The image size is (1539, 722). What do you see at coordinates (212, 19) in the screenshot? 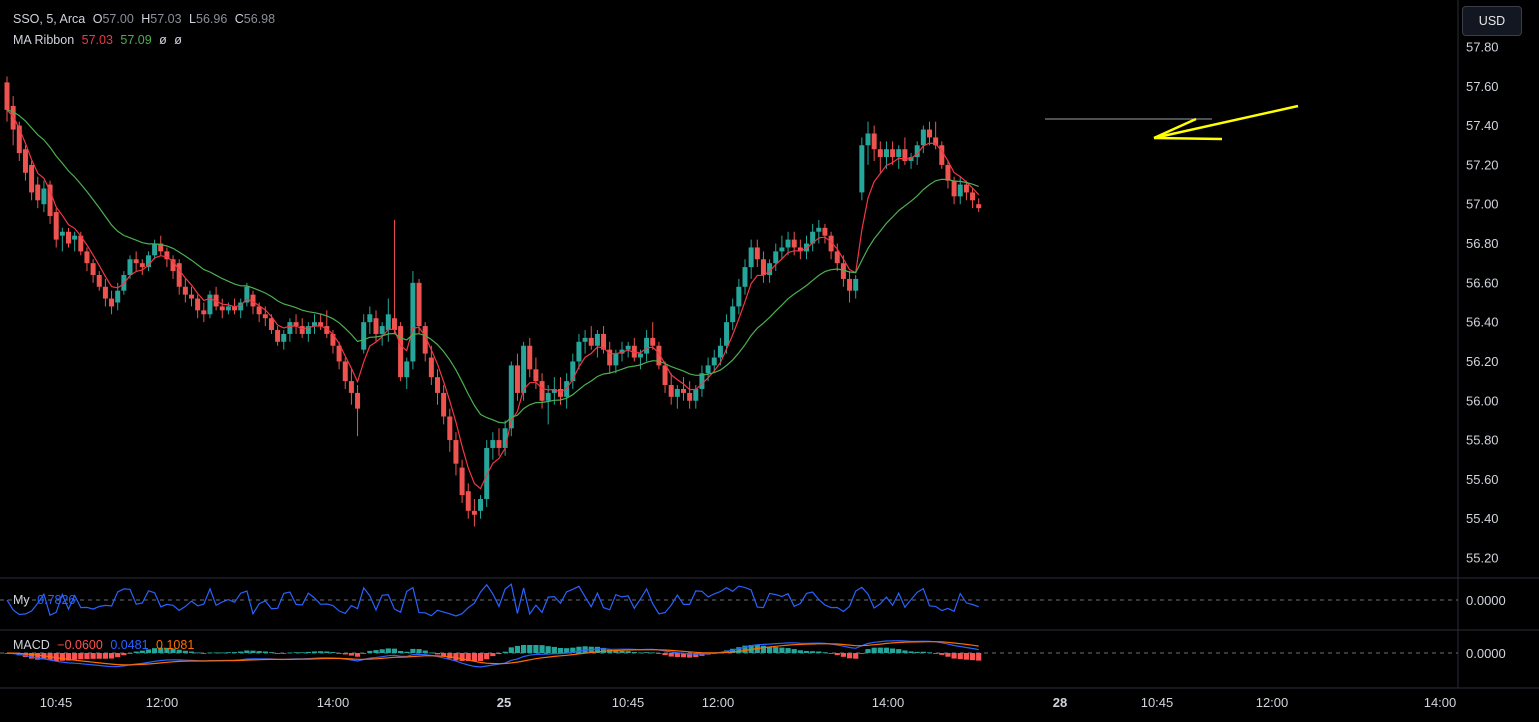
I see `low-value: 56.96` at bounding box center [212, 19].